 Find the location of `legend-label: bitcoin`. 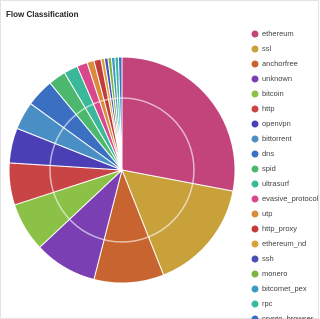

legend-label: bitcoin is located at coordinates (273, 93).